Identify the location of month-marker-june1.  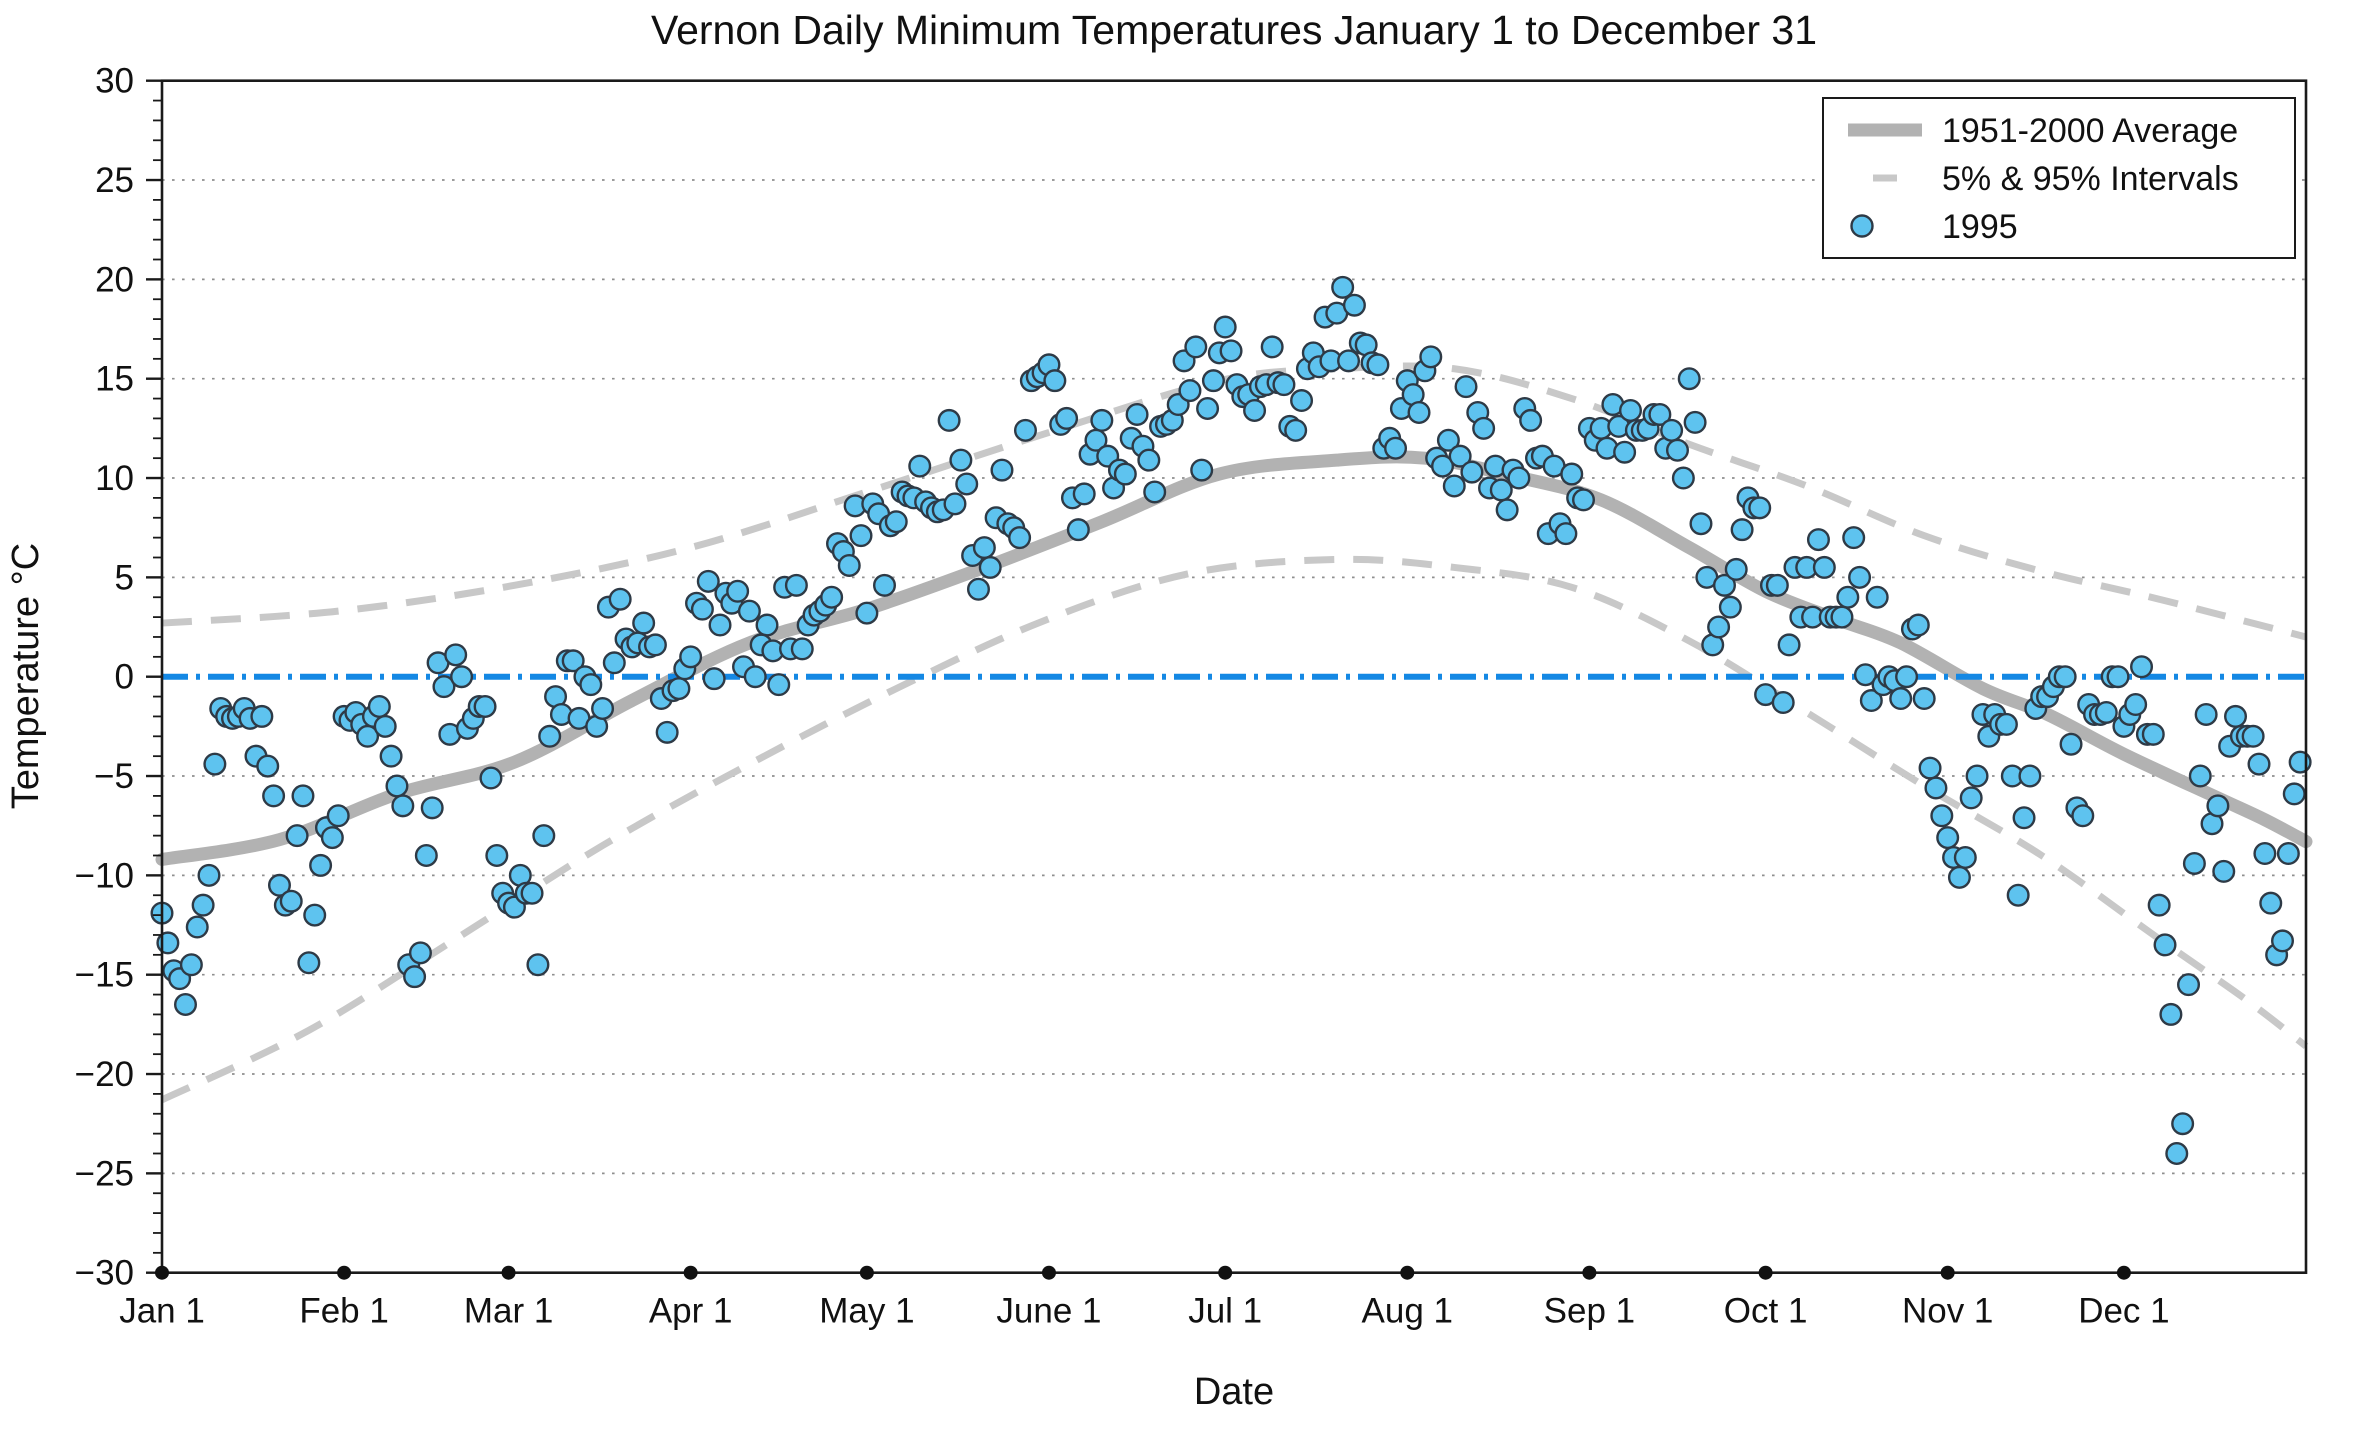
(1048, 1272).